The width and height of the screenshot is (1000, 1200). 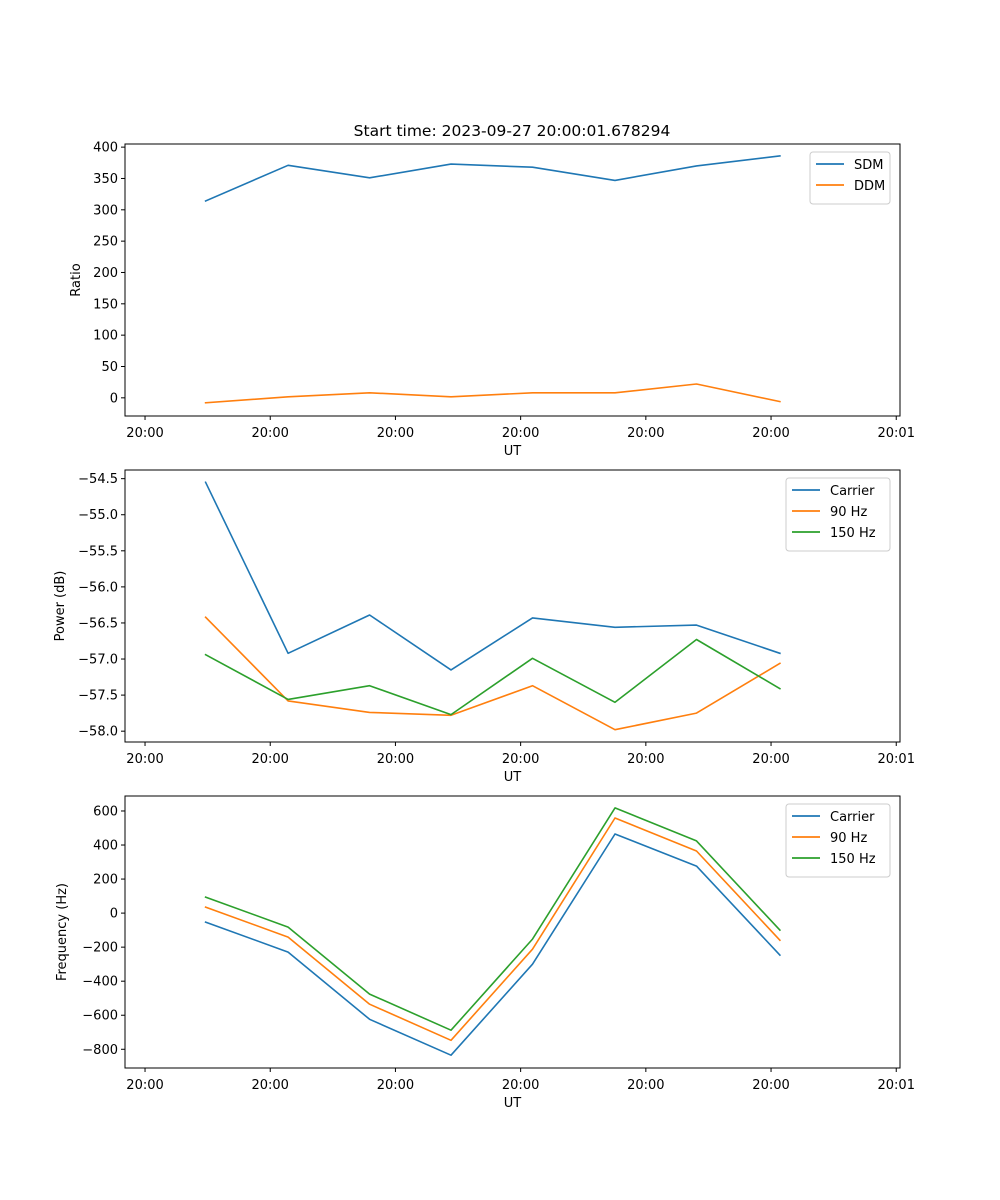 I want to click on y-tick-label: −54.5, so click(x=98, y=479).